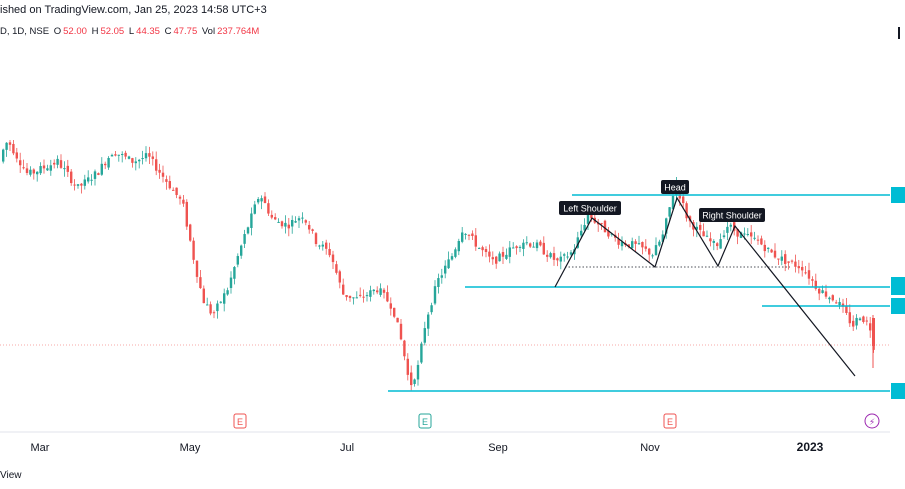  What do you see at coordinates (498, 448) in the screenshot?
I see `x-tick-label: Sep` at bounding box center [498, 448].